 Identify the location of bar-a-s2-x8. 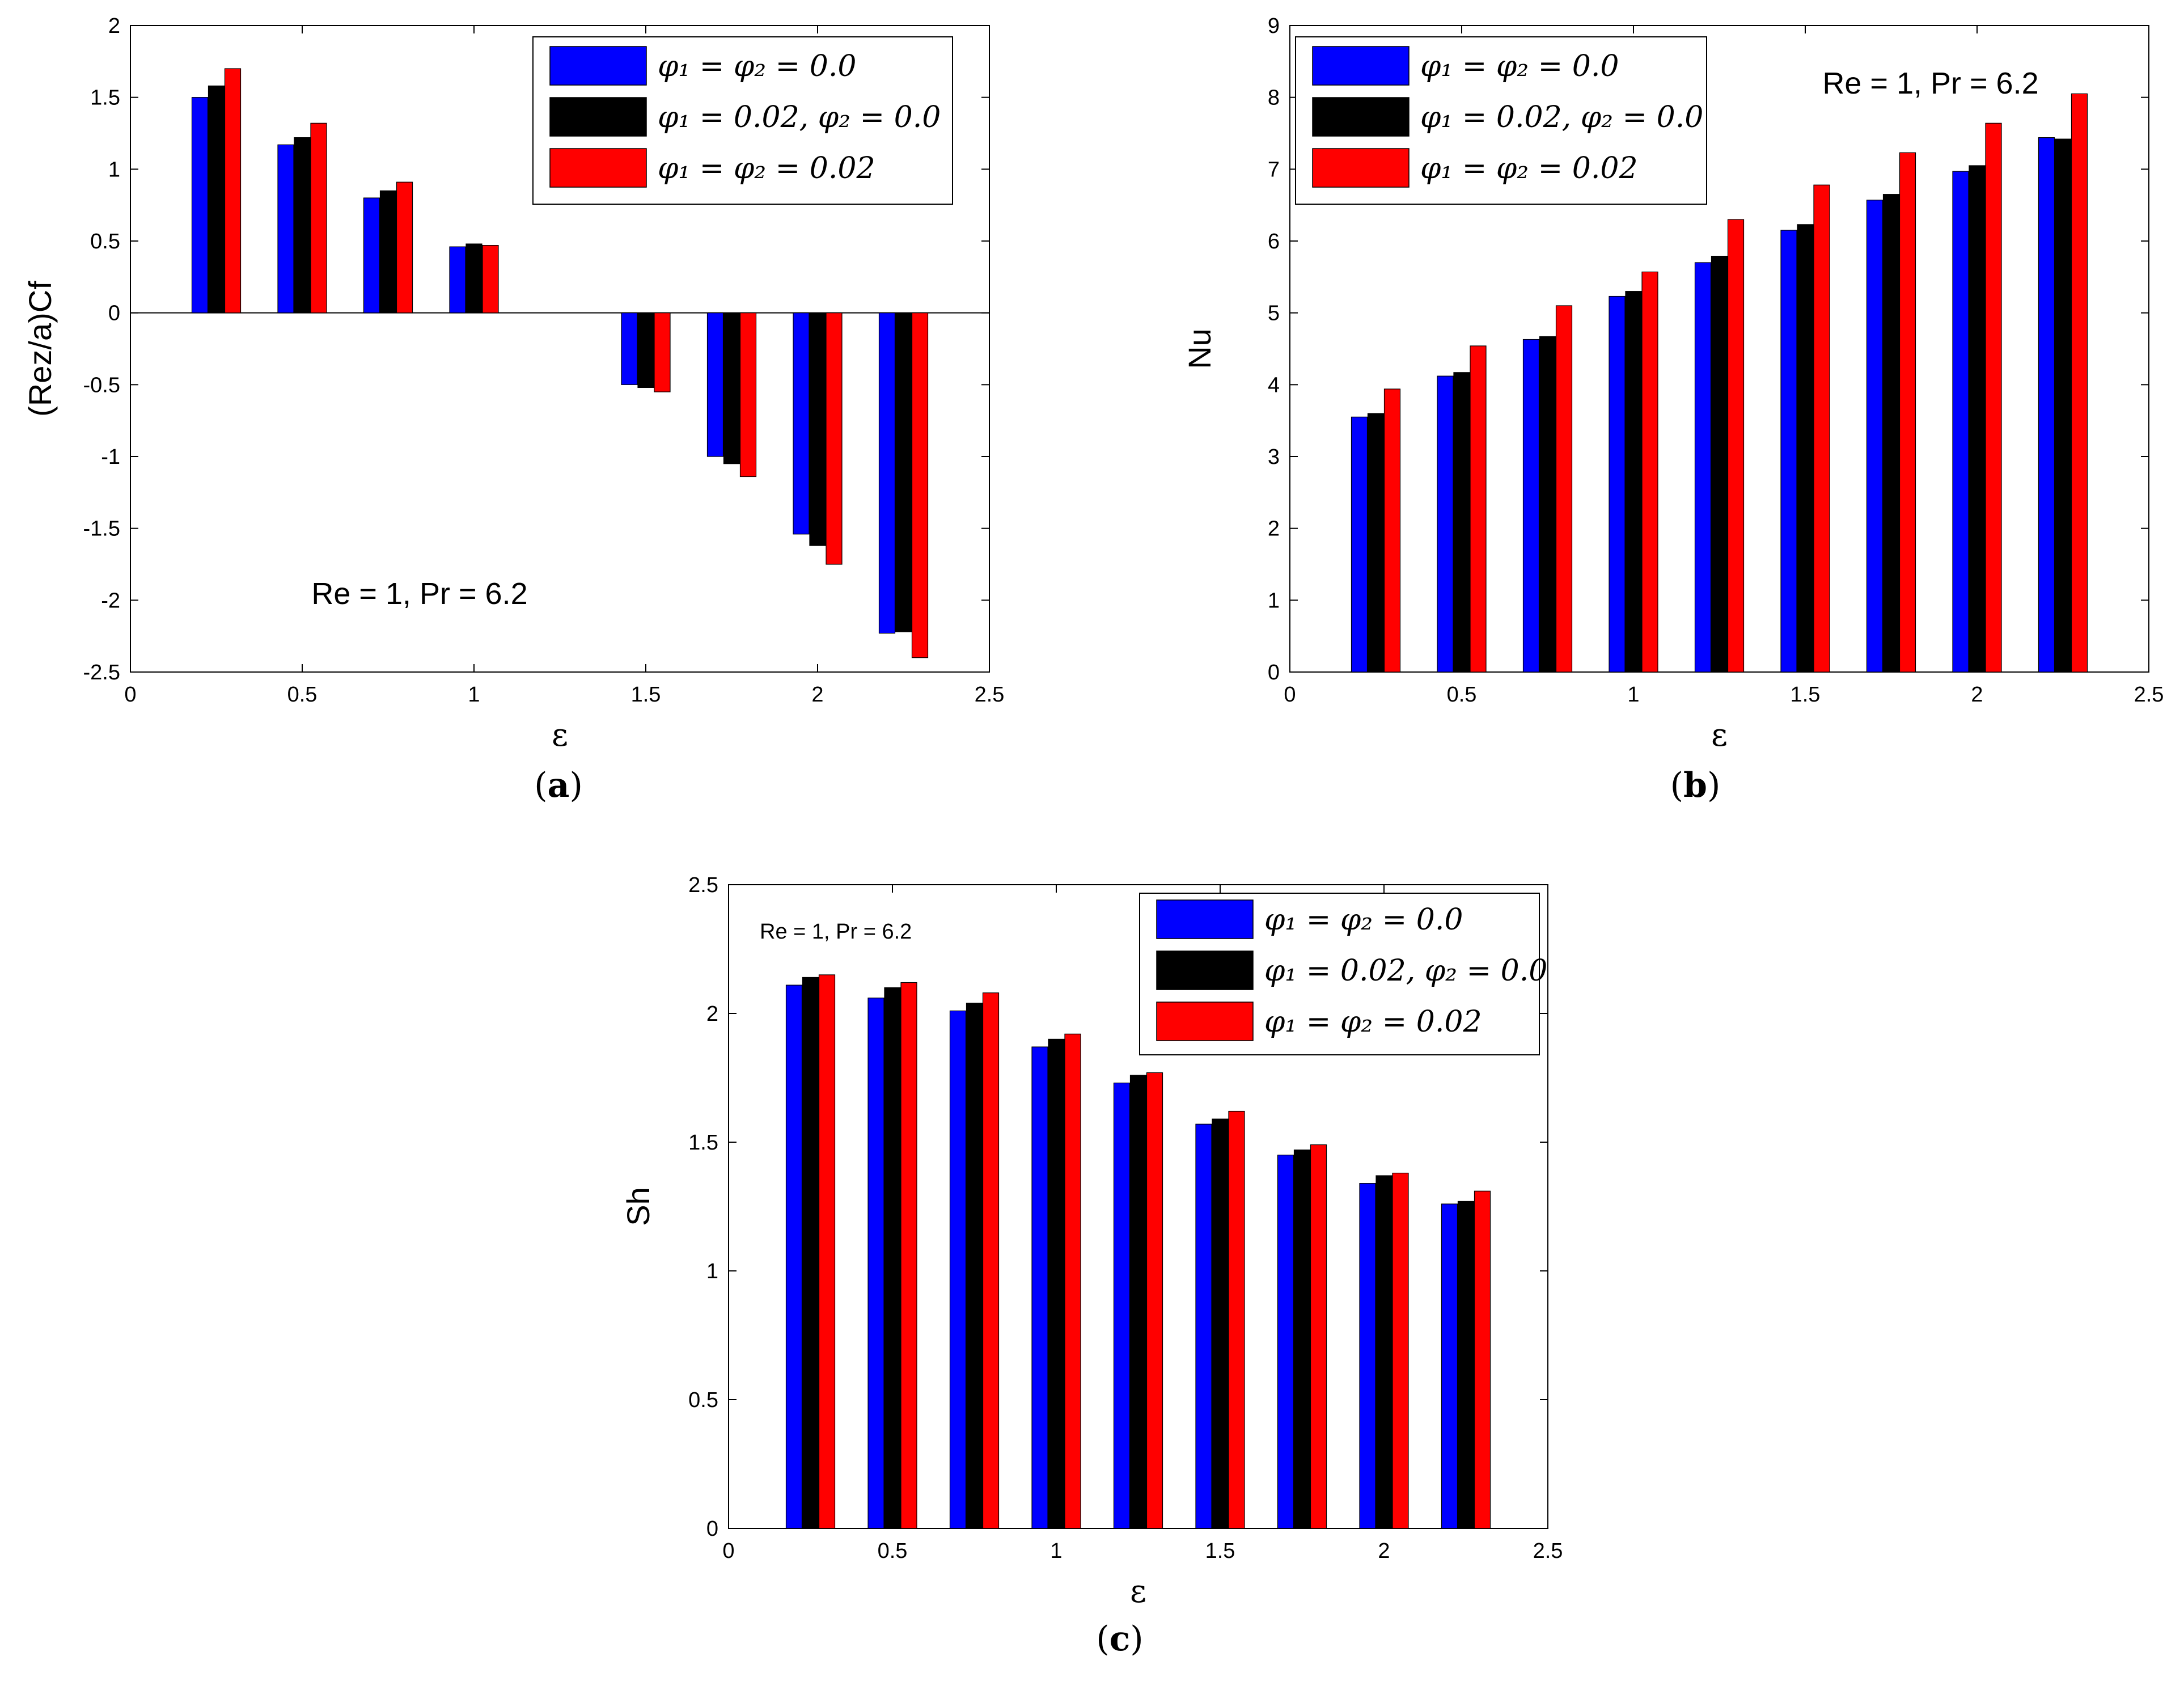
(903, 472).